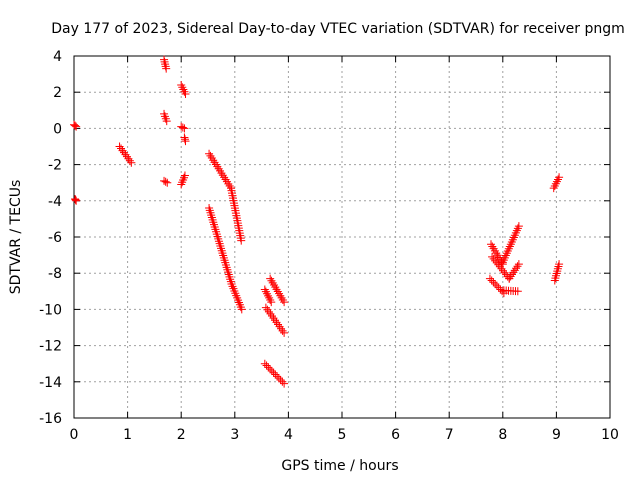  I want to click on x-tick-label: 9, so click(556, 435).